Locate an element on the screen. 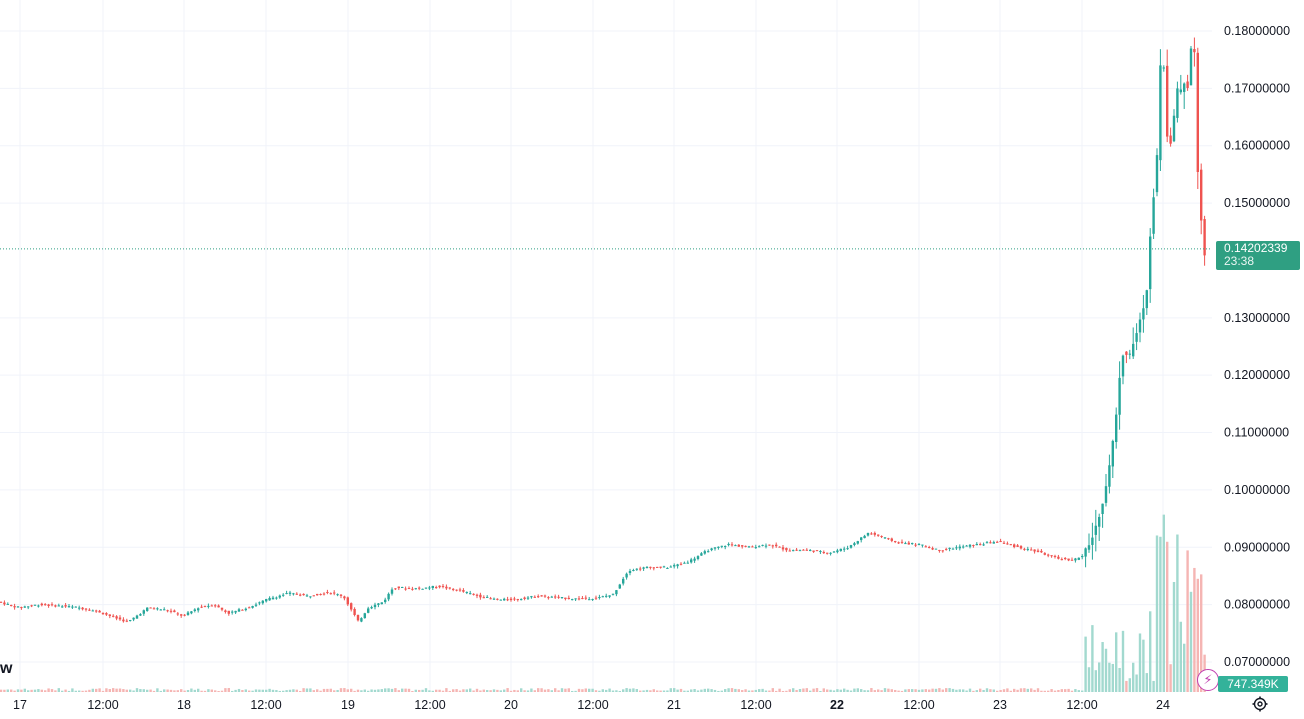 The image size is (1304, 719). watermark-logo-fragment: w is located at coordinates (6, 668).